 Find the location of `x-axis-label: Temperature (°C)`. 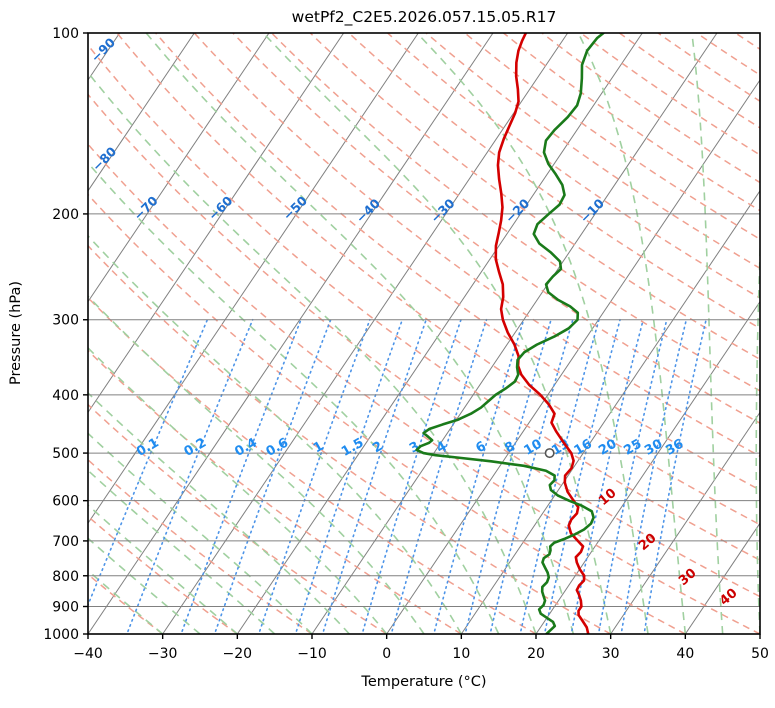

x-axis-label: Temperature (°C) is located at coordinates (423, 682).